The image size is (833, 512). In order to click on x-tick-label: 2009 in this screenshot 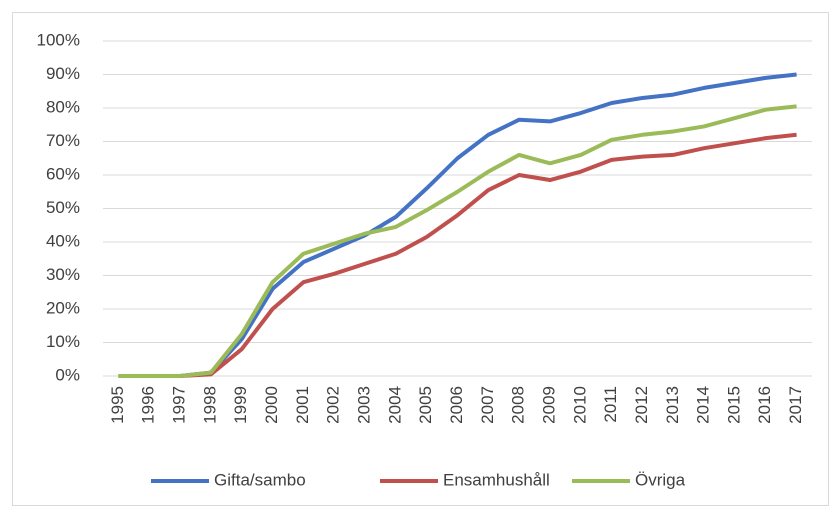, I will do `click(548, 405)`.